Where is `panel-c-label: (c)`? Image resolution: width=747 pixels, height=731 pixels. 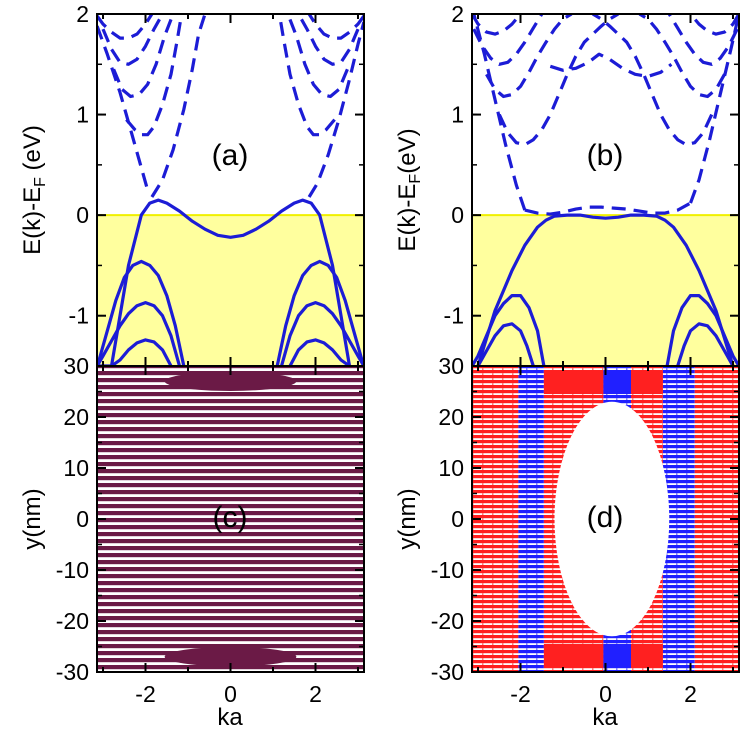
panel-c-label: (c) is located at coordinates (230, 517).